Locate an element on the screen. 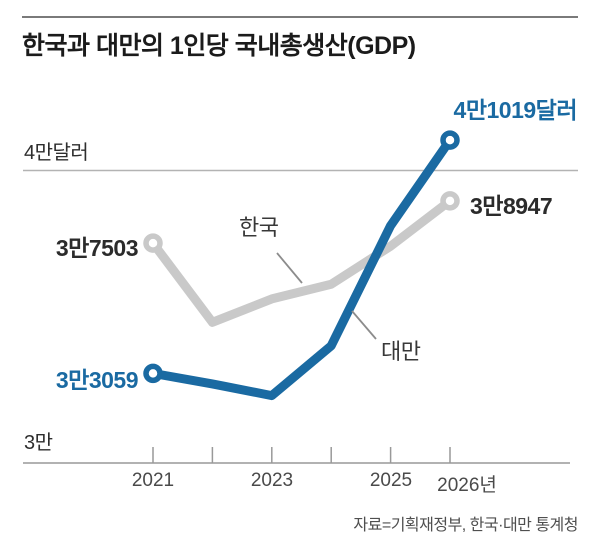 The height and width of the screenshot is (546, 605). x-axis-label-2021: 2021 is located at coordinates (153, 480).